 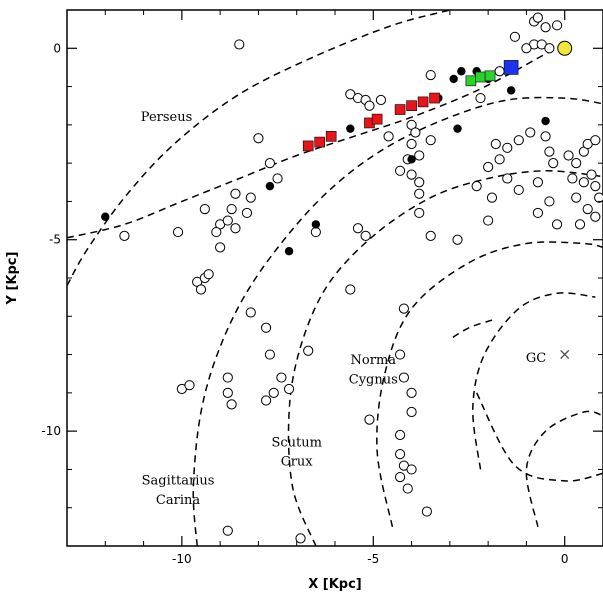 I want to click on x-tick-label: -10, so click(x=182, y=559).